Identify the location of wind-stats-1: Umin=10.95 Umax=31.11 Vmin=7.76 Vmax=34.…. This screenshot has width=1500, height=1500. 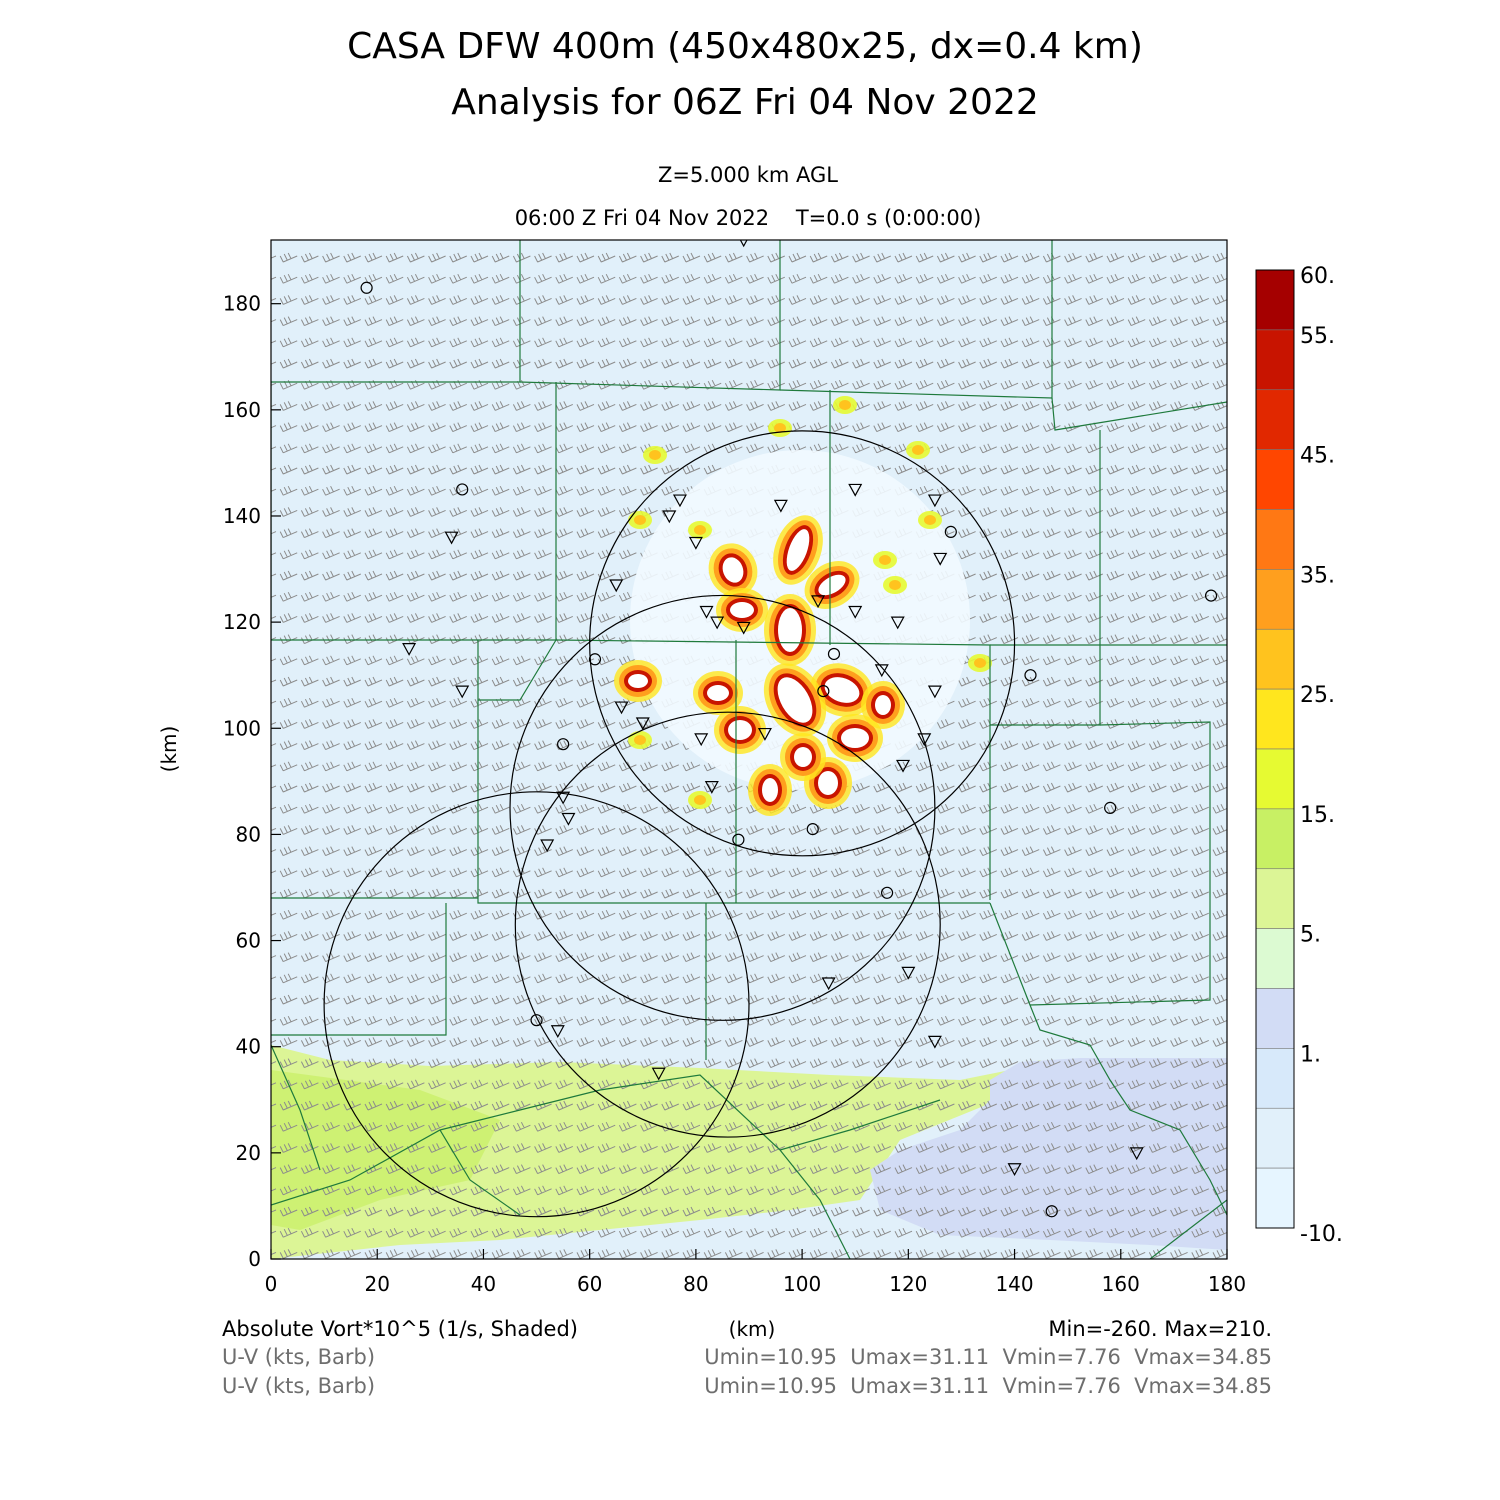
(988, 1357).